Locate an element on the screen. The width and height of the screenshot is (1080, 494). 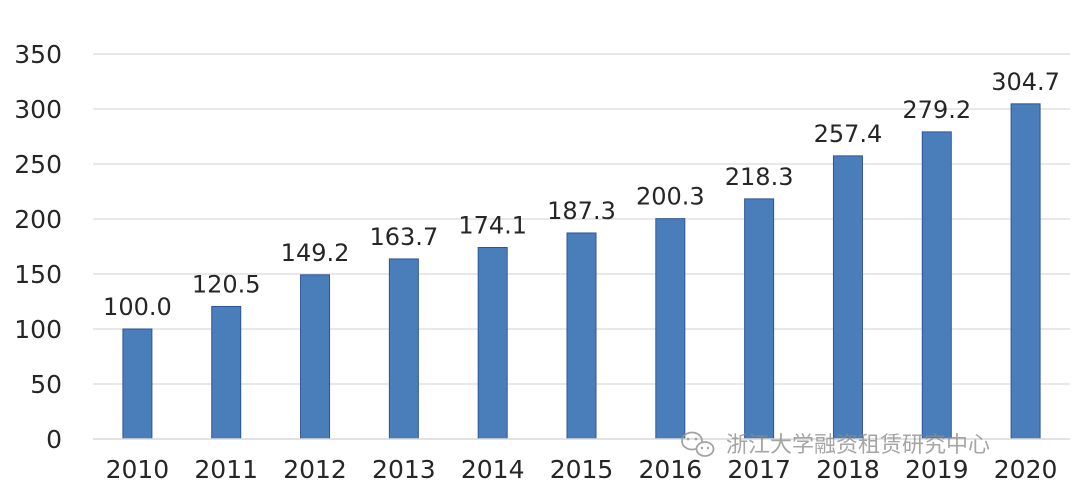
data-label: 120.5 is located at coordinates (226, 284).